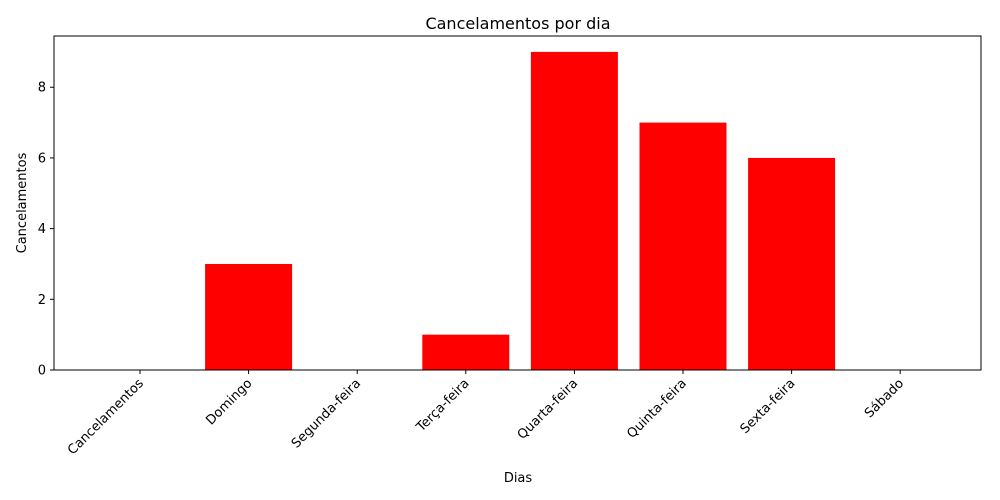  I want to click on x-tick-label: Segunda-feira, so click(326, 413).